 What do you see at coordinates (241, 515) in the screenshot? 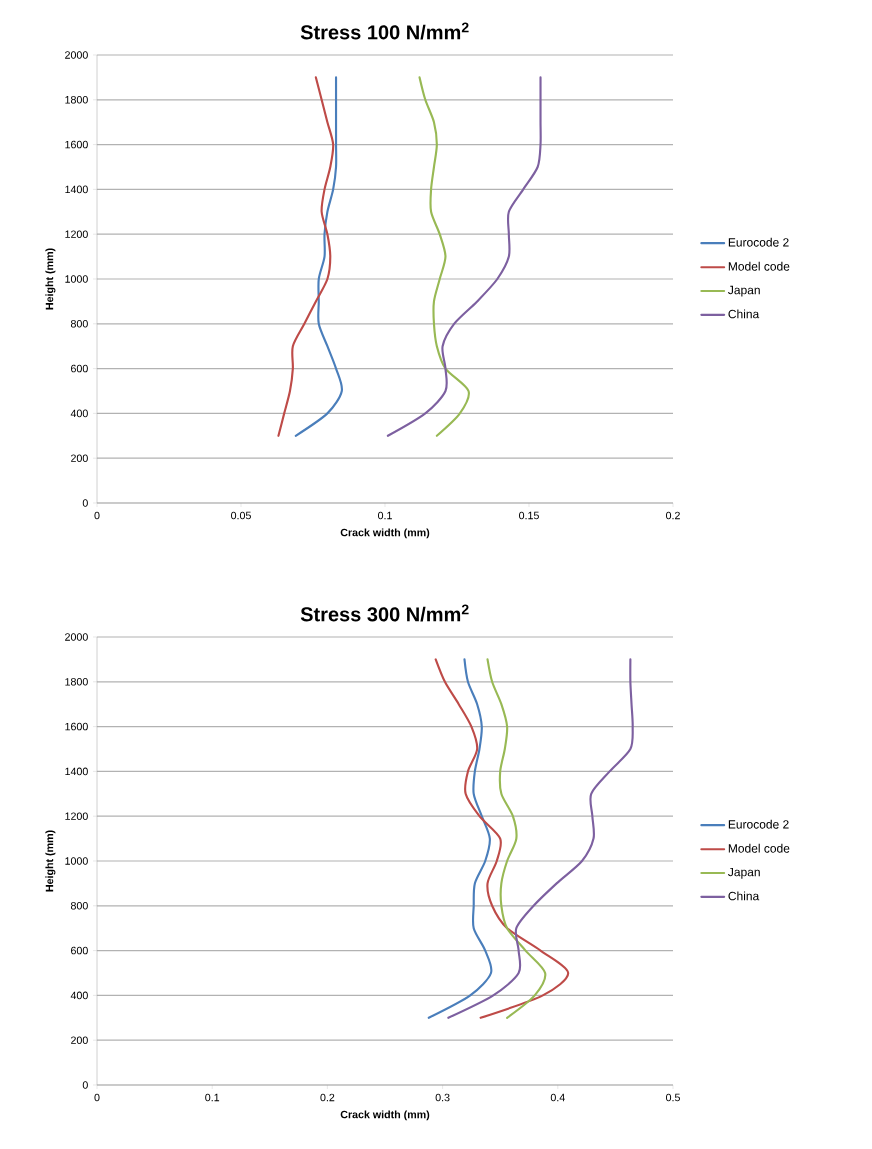
I see `x-tick-label: 0.05` at bounding box center [241, 515].